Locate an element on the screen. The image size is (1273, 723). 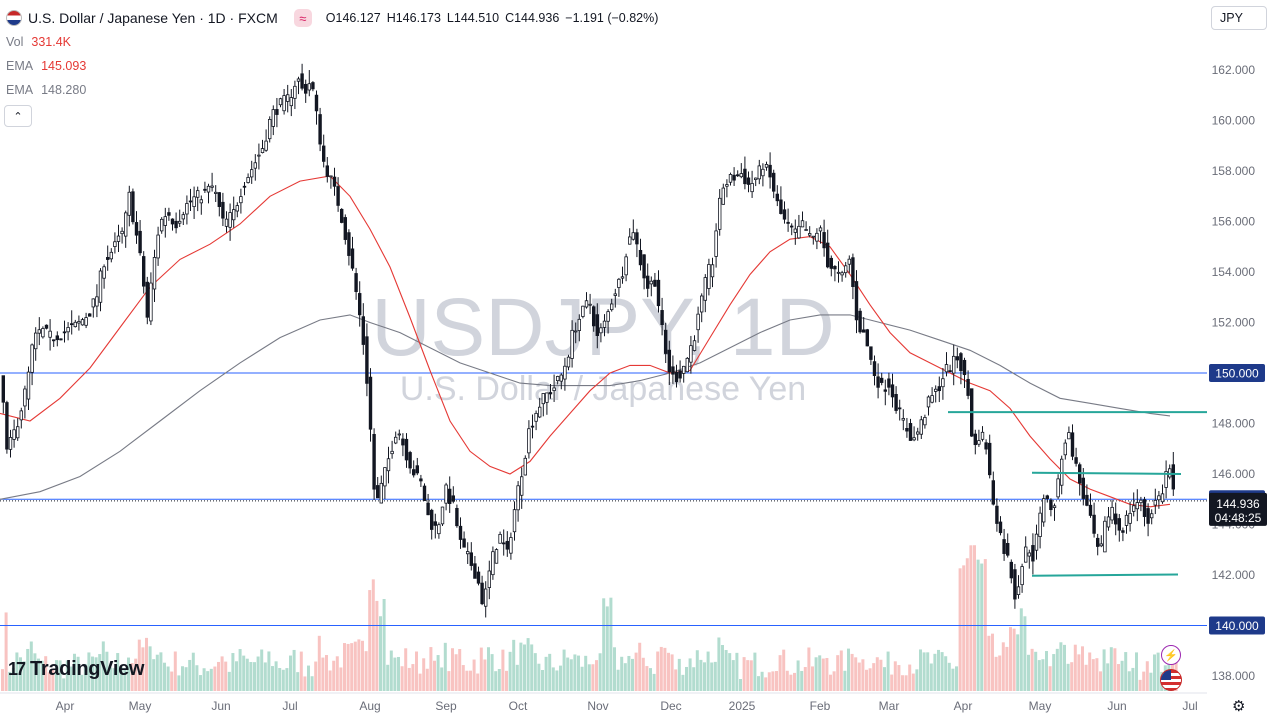
us-flag-icon is located at coordinates (1171, 680).